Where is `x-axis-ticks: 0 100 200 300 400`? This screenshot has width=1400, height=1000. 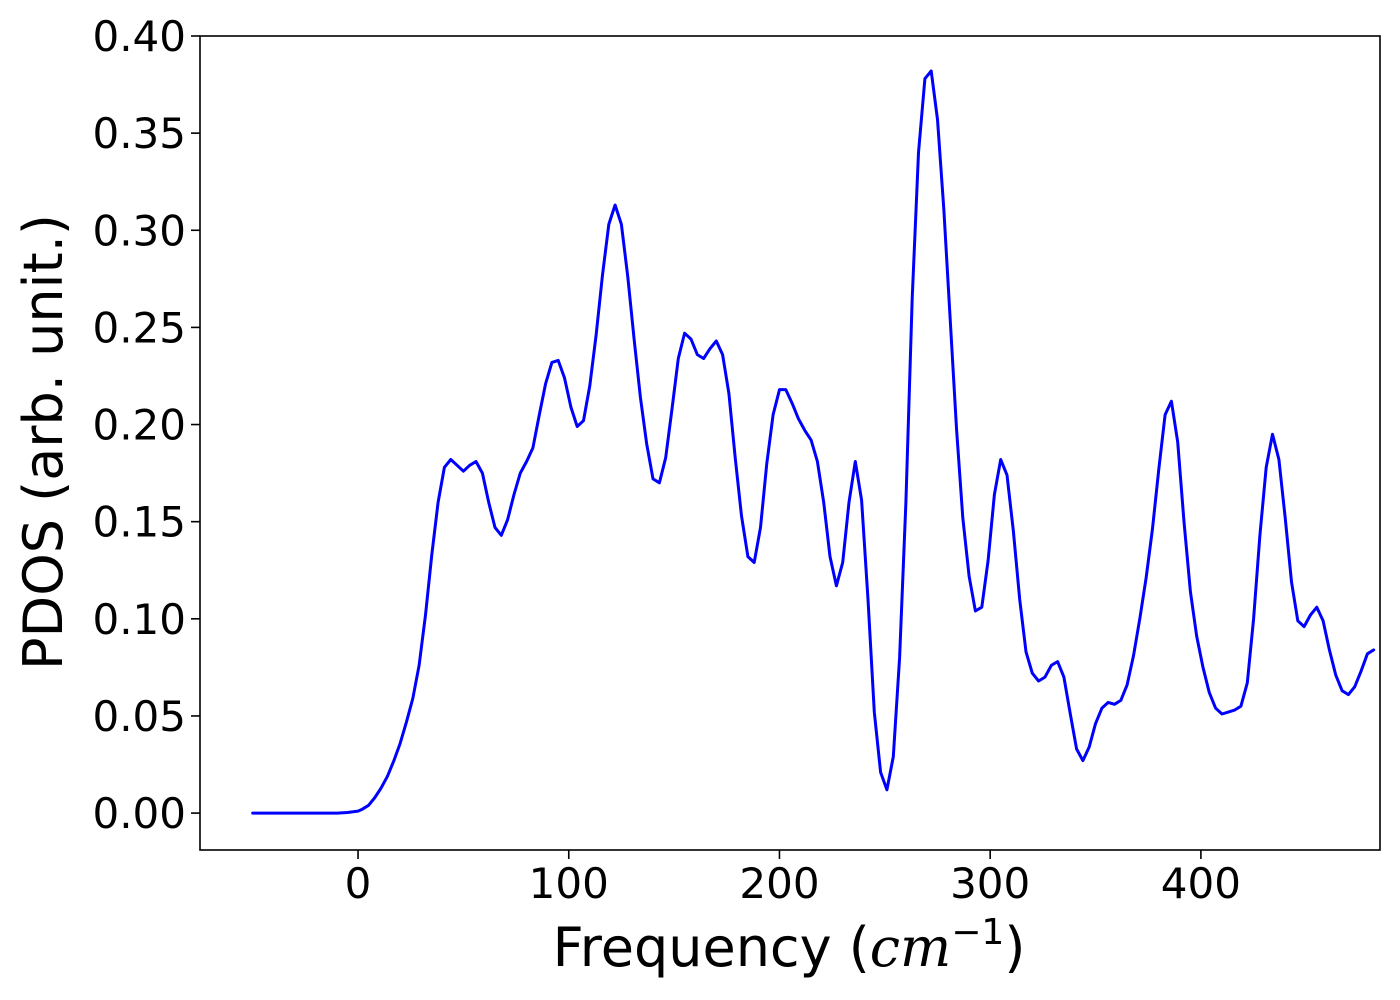
x-axis-ticks: 0 100 200 300 400 is located at coordinates (793, 879).